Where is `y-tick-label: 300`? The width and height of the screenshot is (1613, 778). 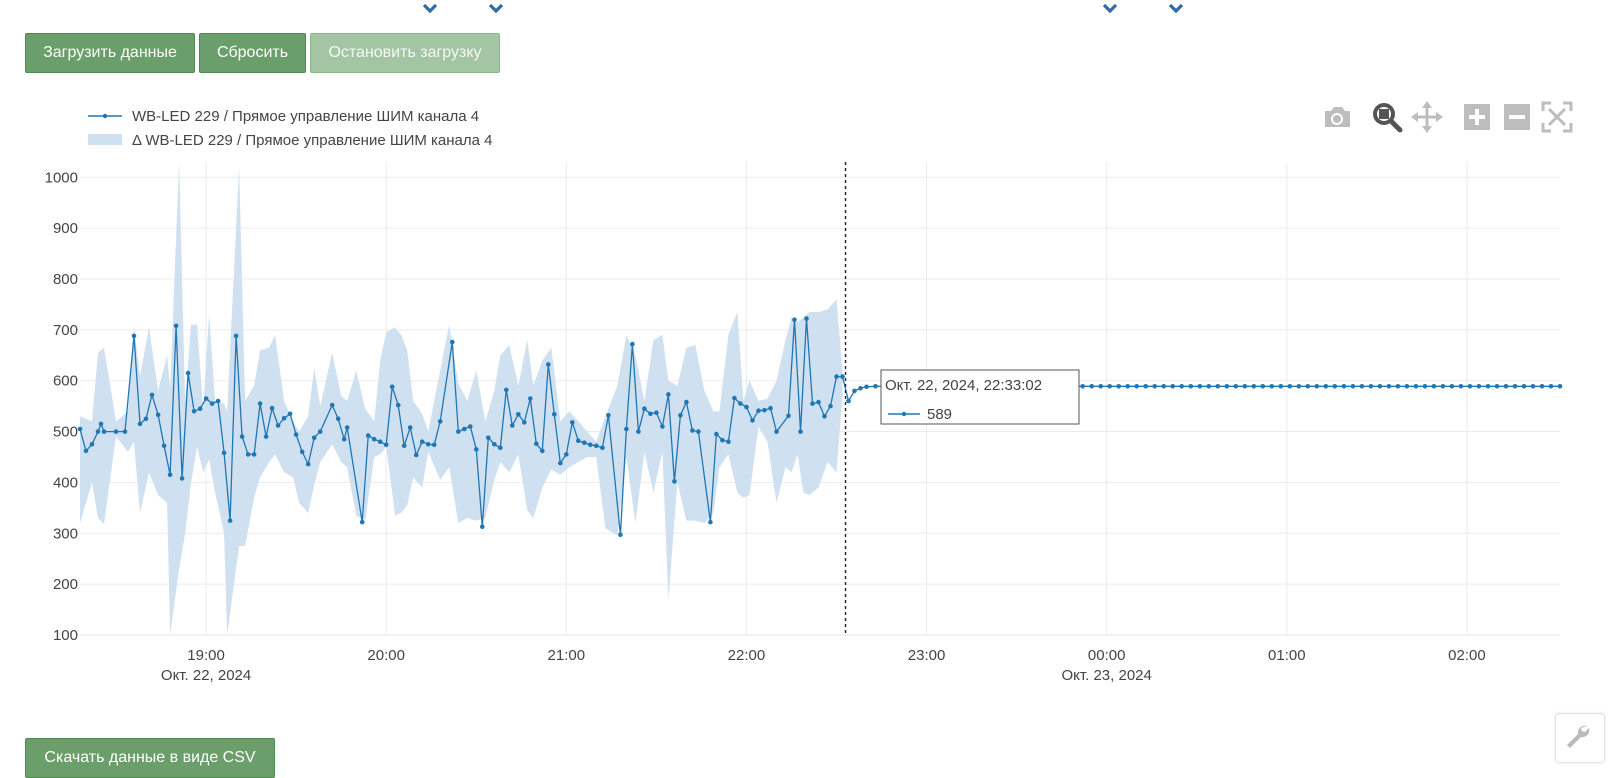
y-tick-label: 300 is located at coordinates (65, 533).